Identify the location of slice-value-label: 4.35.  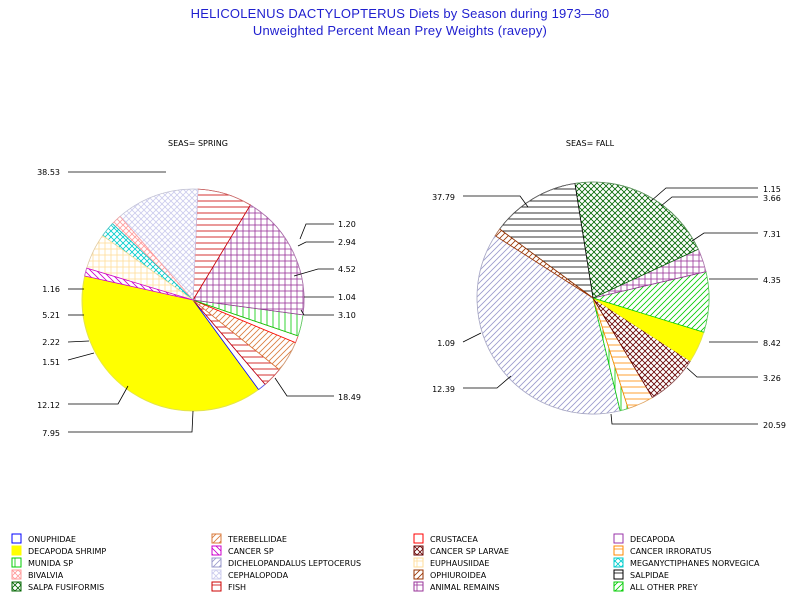
(772, 280).